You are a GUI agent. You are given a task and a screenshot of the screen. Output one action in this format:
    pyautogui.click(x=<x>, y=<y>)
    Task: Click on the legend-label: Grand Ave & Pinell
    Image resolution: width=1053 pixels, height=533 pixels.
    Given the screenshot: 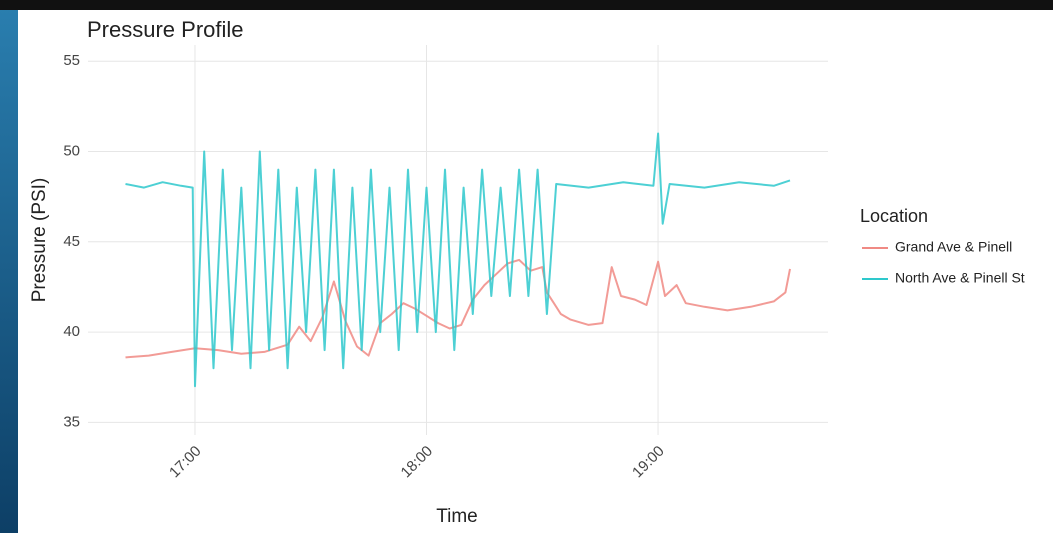 What is the action you would take?
    pyautogui.click(x=953, y=247)
    